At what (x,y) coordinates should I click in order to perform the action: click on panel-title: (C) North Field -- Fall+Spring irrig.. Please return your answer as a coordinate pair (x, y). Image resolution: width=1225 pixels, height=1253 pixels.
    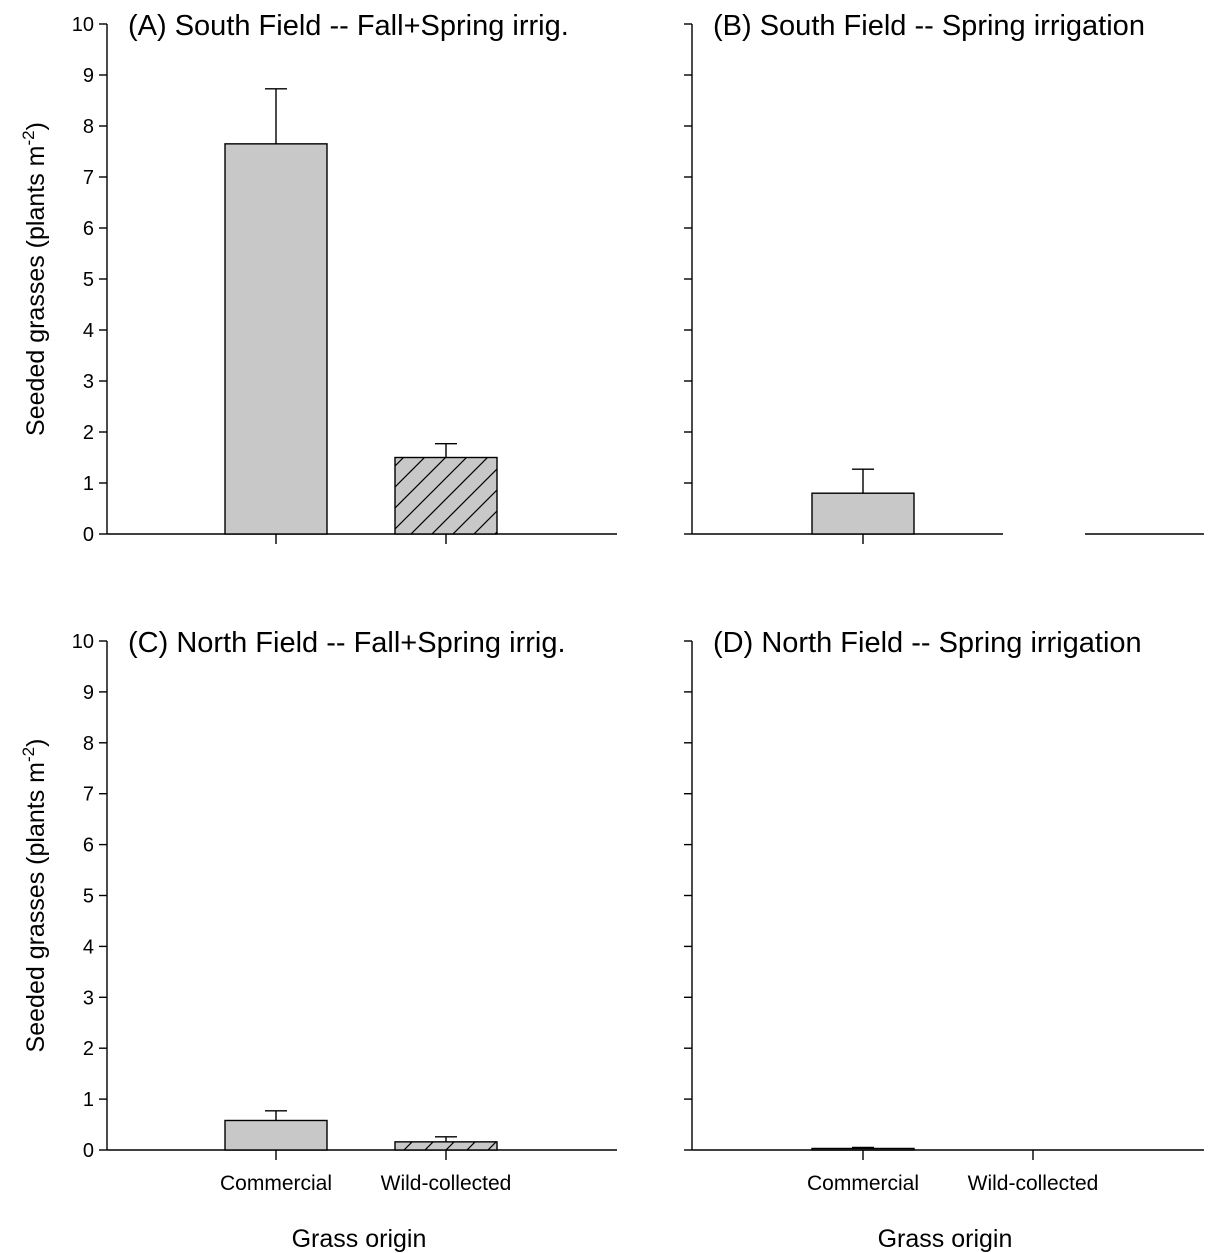
    Looking at the image, I should click on (347, 643).